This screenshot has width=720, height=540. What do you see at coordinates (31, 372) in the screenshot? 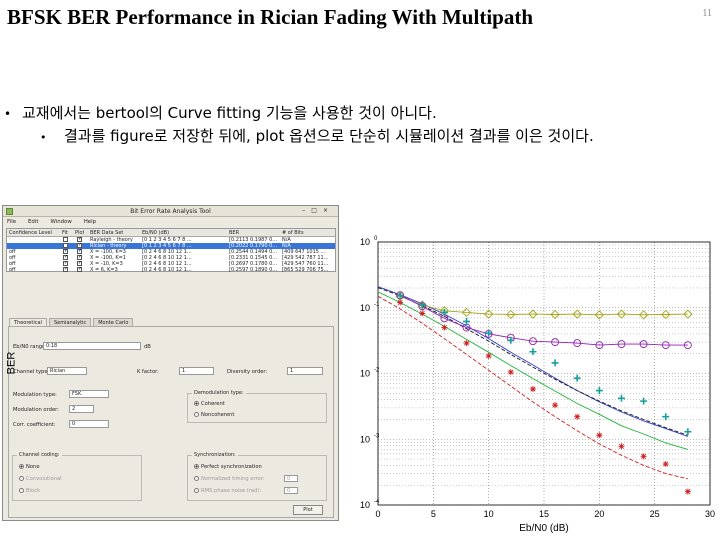
I see `channel-label: Channel type:` at bounding box center [31, 372].